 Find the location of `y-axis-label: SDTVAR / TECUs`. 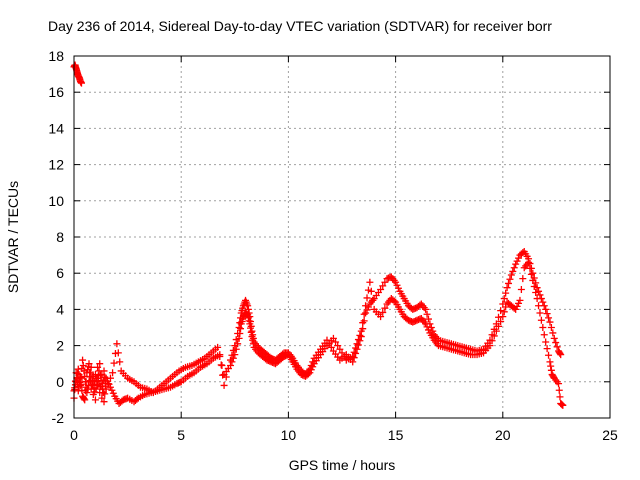

y-axis-label: SDTVAR / TECUs is located at coordinates (13, 237).